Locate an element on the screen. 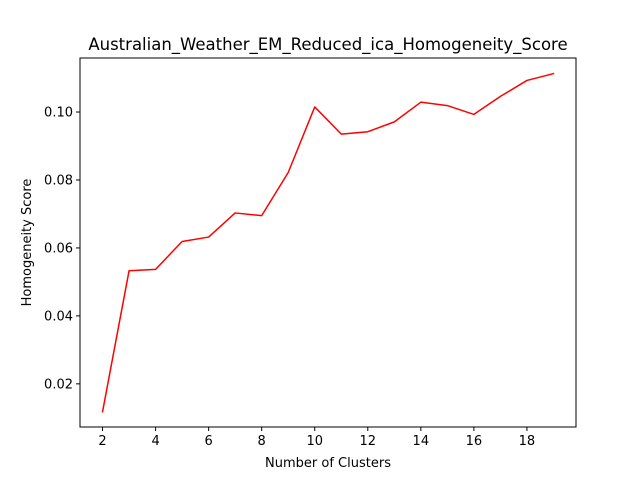 Image resolution: width=640 pixels, height=480 pixels. x-tick-label: 6 is located at coordinates (209, 441).